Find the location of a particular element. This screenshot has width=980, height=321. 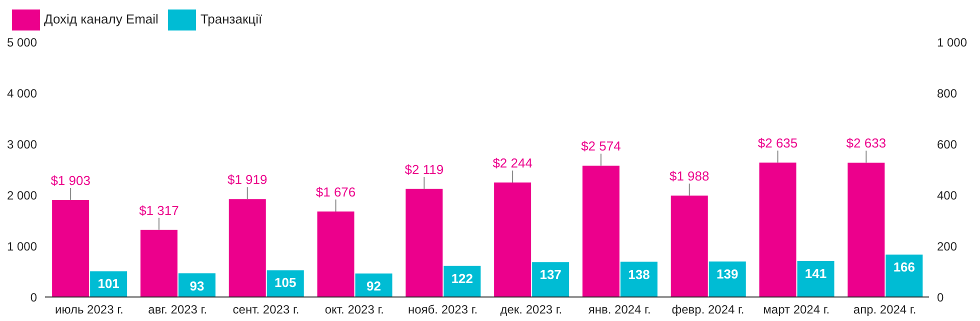

legend-label: Транзакції is located at coordinates (231, 18).